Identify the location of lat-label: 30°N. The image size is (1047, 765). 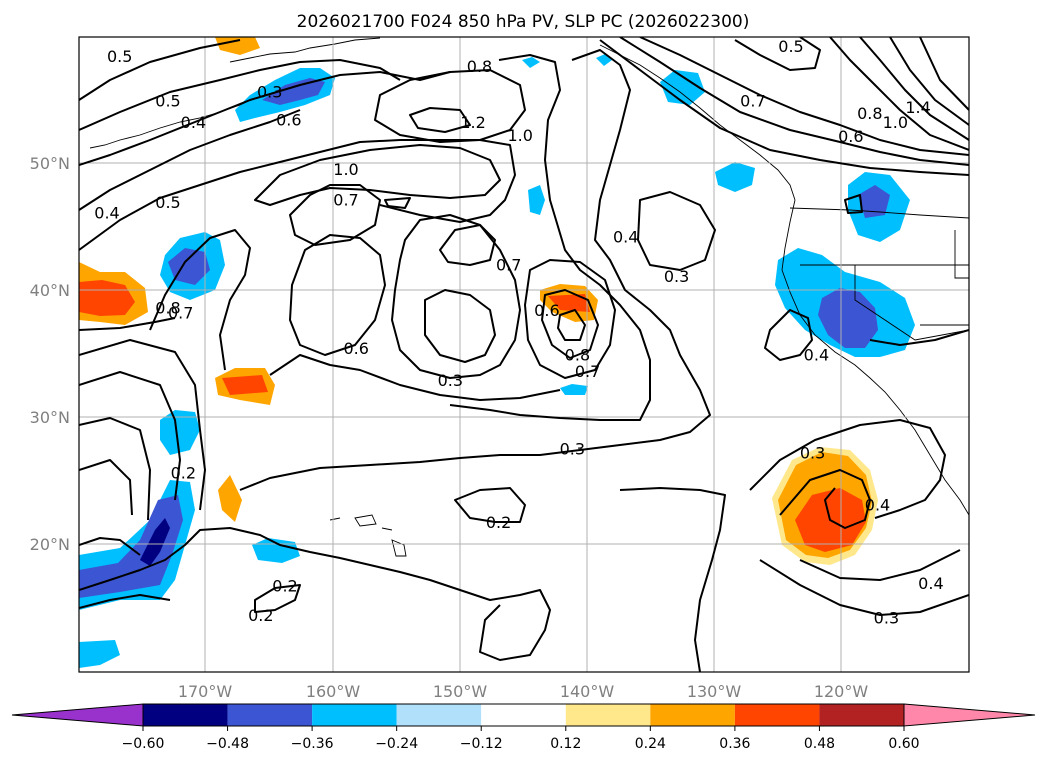
(50, 417).